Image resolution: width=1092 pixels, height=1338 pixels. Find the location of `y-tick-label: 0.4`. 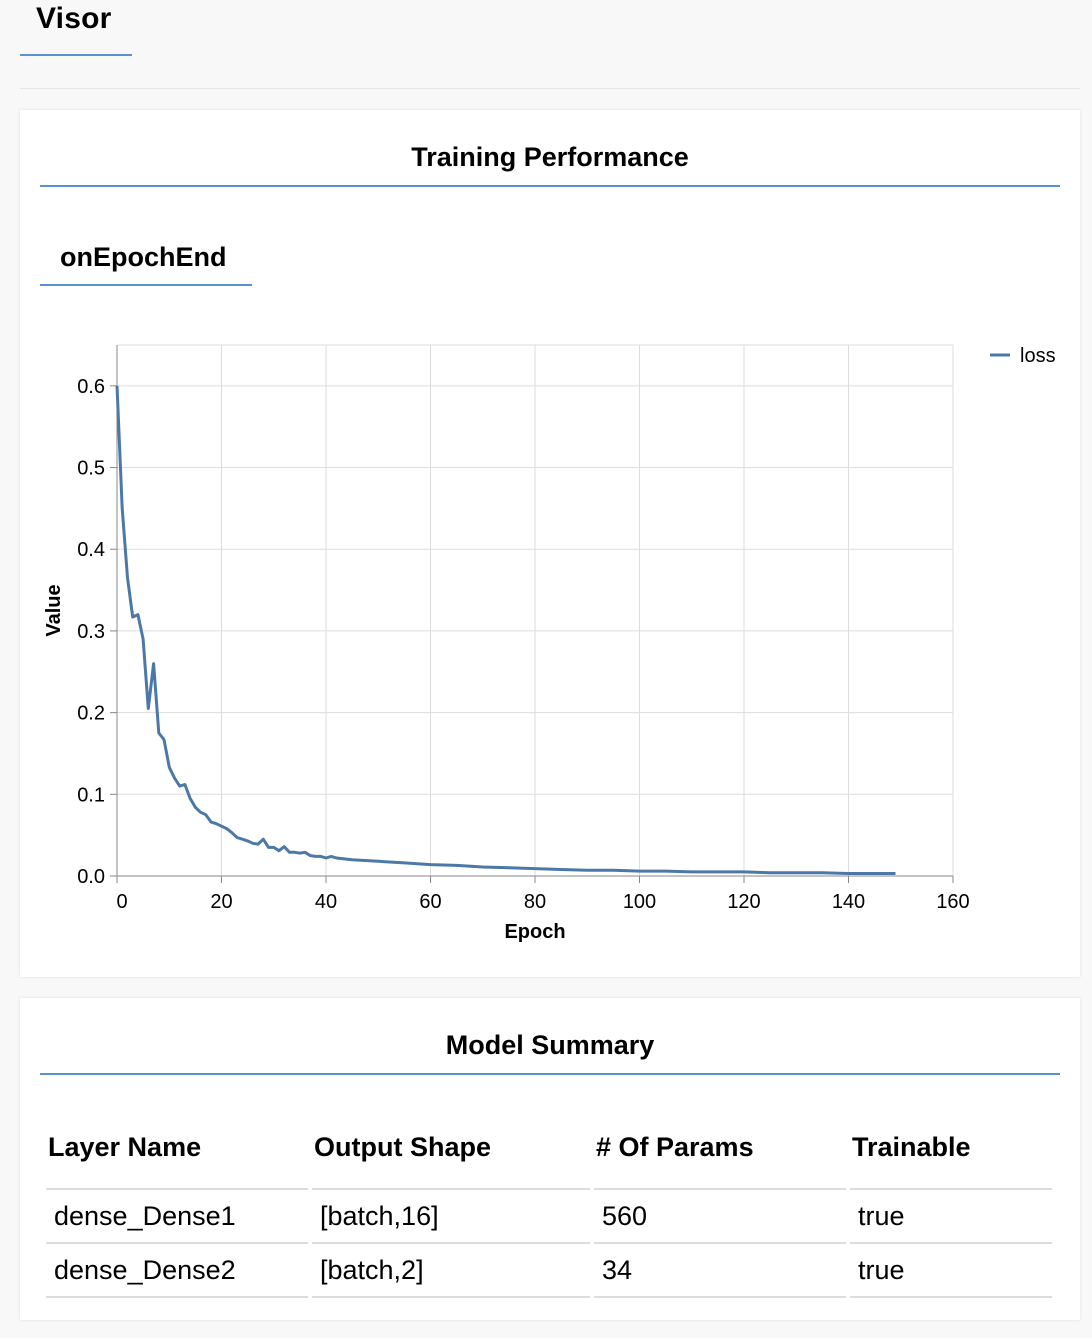

y-tick-label: 0.4 is located at coordinates (91, 550).